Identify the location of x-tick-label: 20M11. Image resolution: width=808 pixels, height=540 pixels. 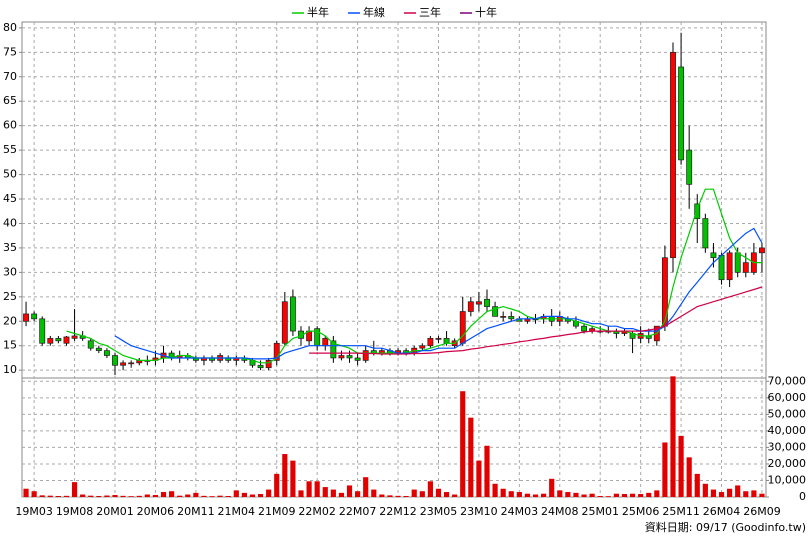
(196, 511).